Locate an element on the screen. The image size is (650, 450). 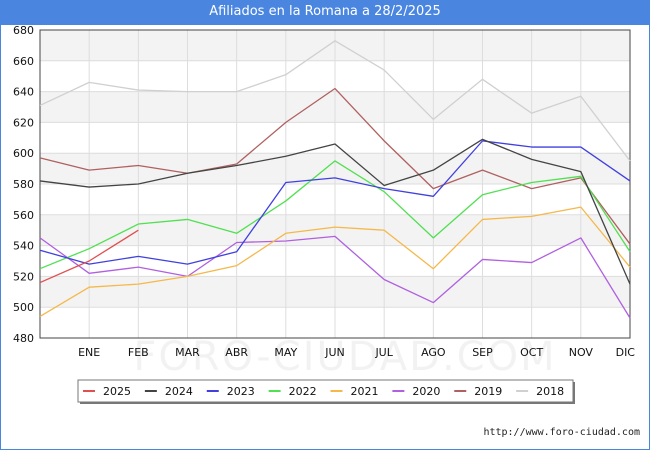
watermark-text: FORO-CIUDAD.COM is located at coordinates (344, 357).